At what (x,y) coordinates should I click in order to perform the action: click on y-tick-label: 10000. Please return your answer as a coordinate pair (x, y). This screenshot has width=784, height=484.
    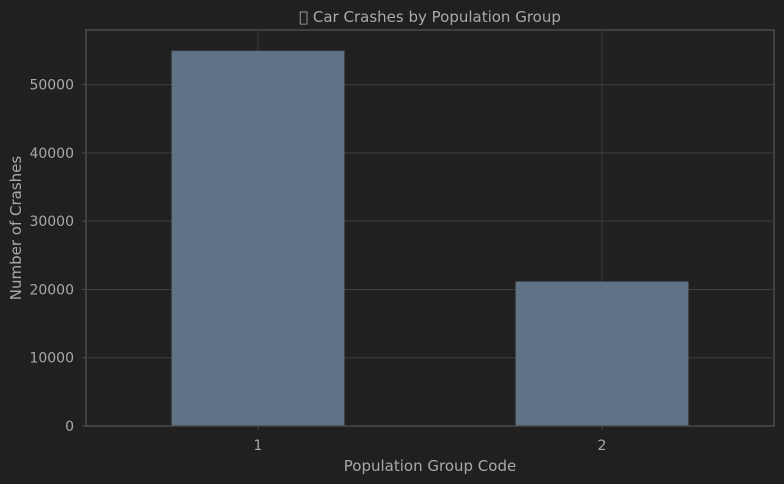
    Looking at the image, I should click on (51, 359).